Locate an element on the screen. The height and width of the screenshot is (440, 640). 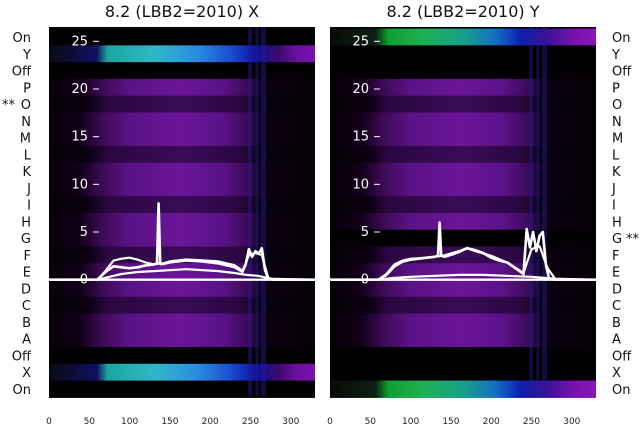
row-label: E is located at coordinates (616, 273).